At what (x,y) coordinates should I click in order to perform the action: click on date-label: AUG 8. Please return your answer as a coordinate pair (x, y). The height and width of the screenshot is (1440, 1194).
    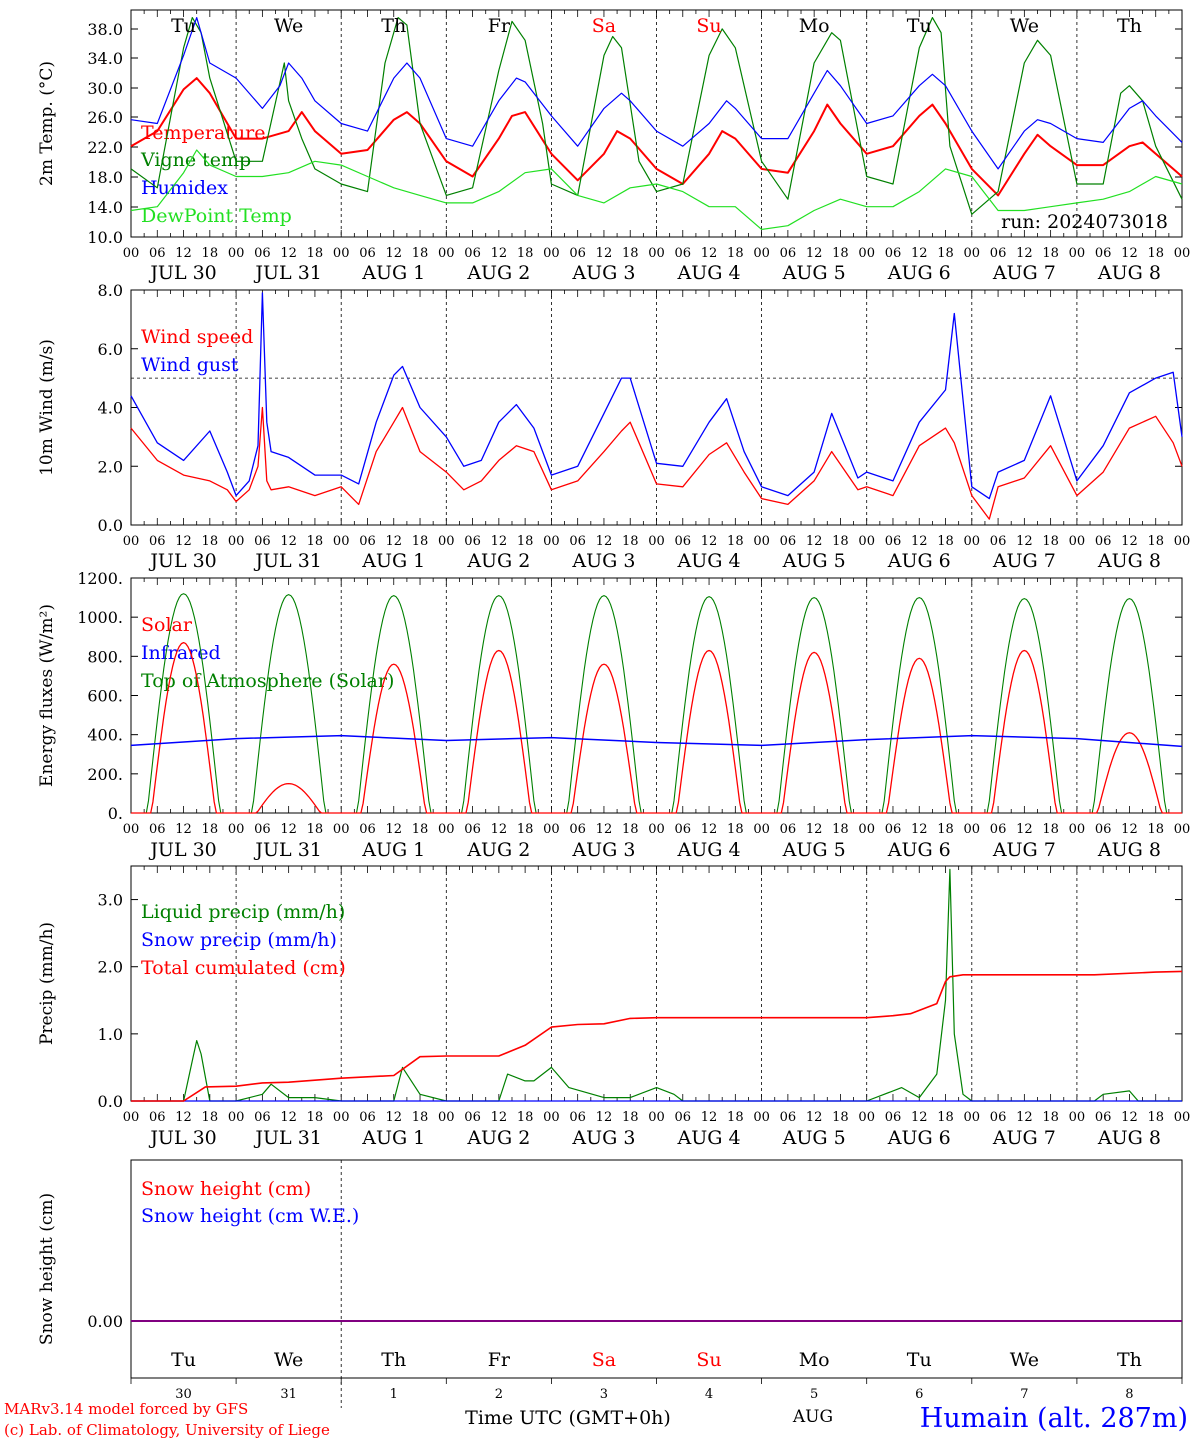
    Looking at the image, I should click on (1129, 561).